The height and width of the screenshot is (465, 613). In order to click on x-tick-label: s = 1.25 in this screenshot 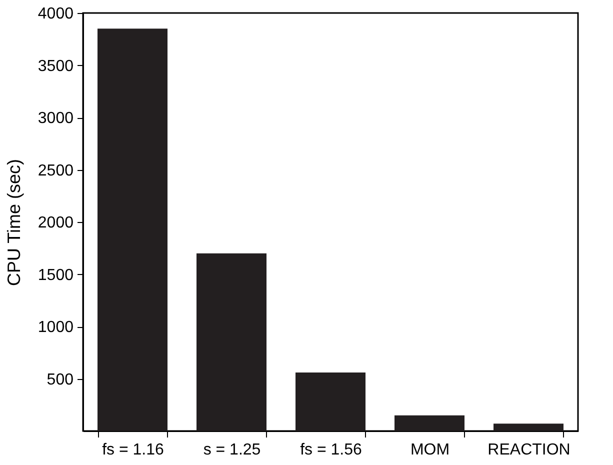, I will do `click(232, 450)`.